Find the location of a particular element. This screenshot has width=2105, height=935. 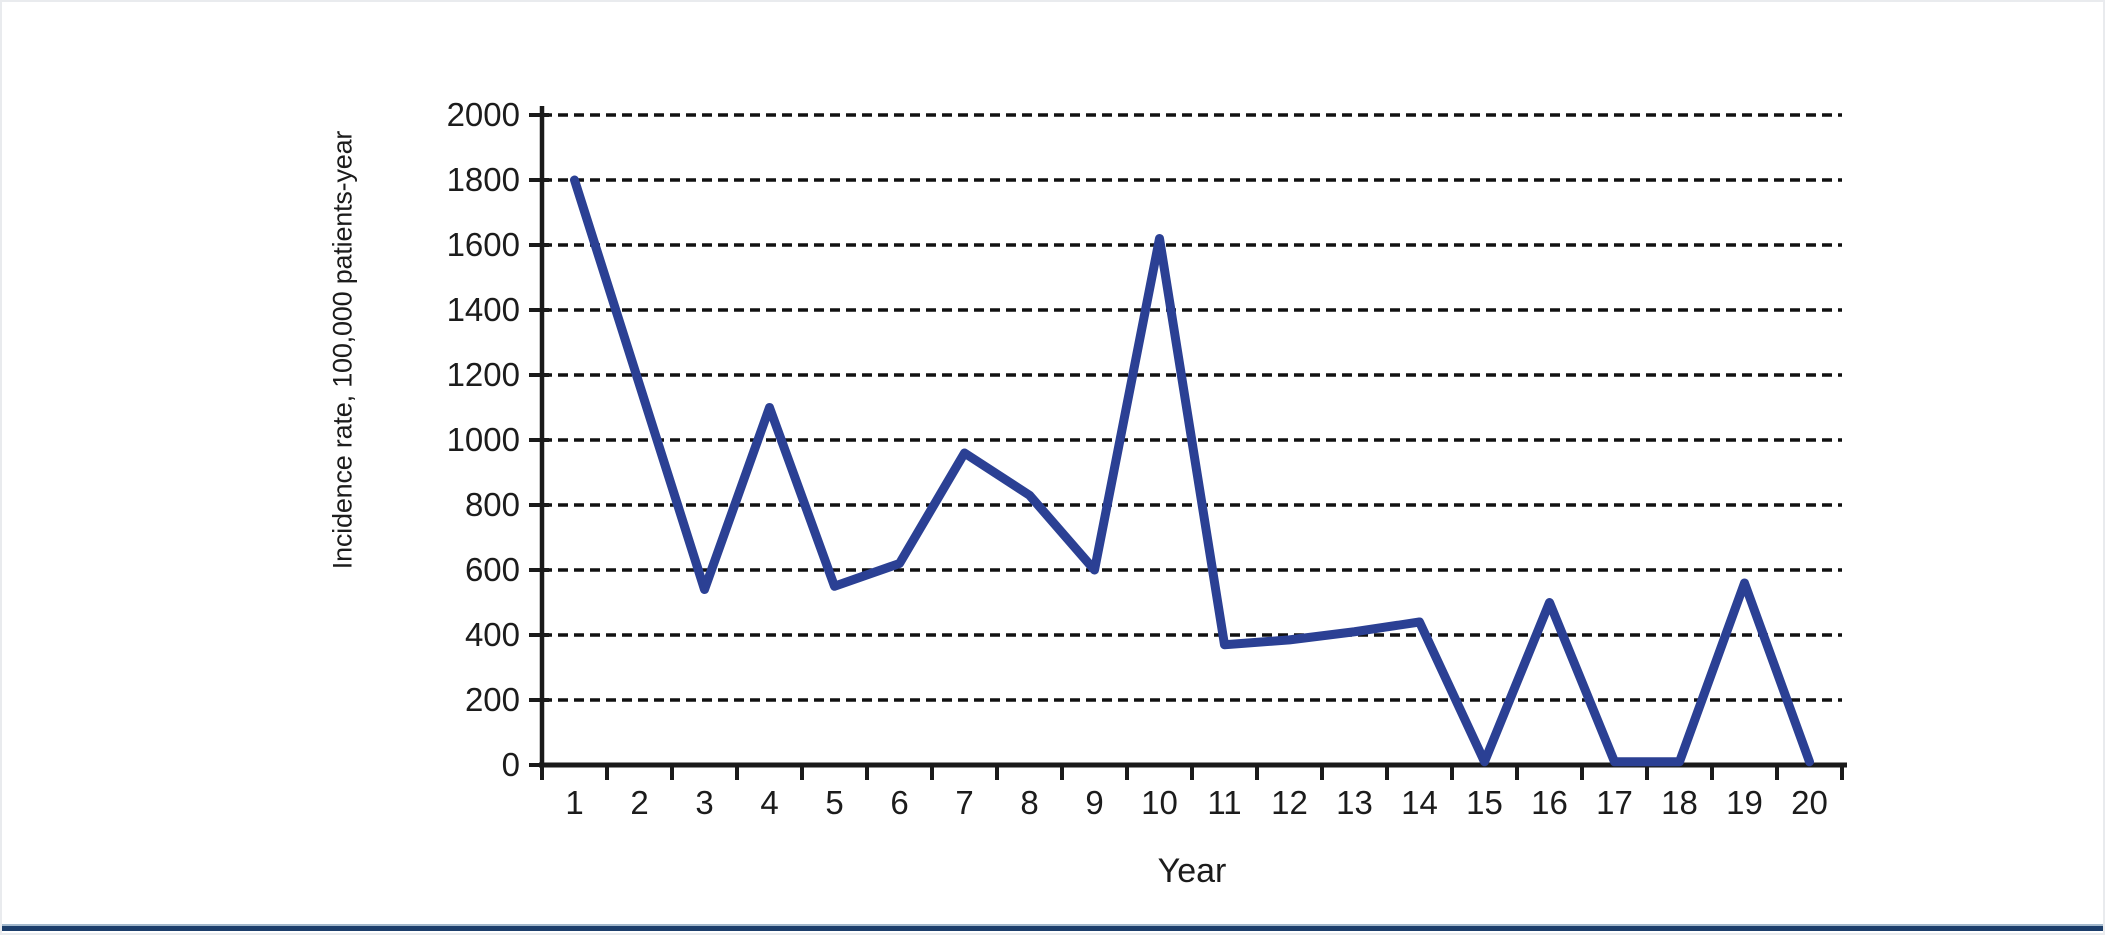

y-tick-label: 1800 is located at coordinates (483, 179).